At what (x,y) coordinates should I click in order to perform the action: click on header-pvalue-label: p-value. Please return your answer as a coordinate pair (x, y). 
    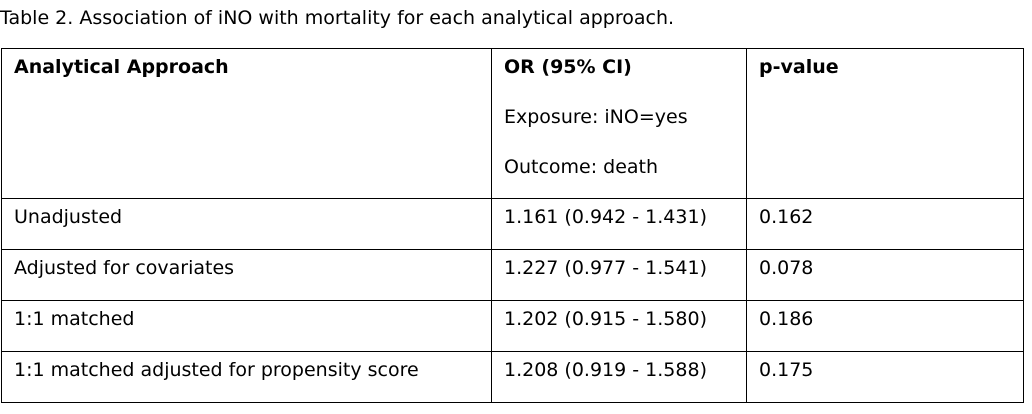
    Looking at the image, I should click on (799, 67).